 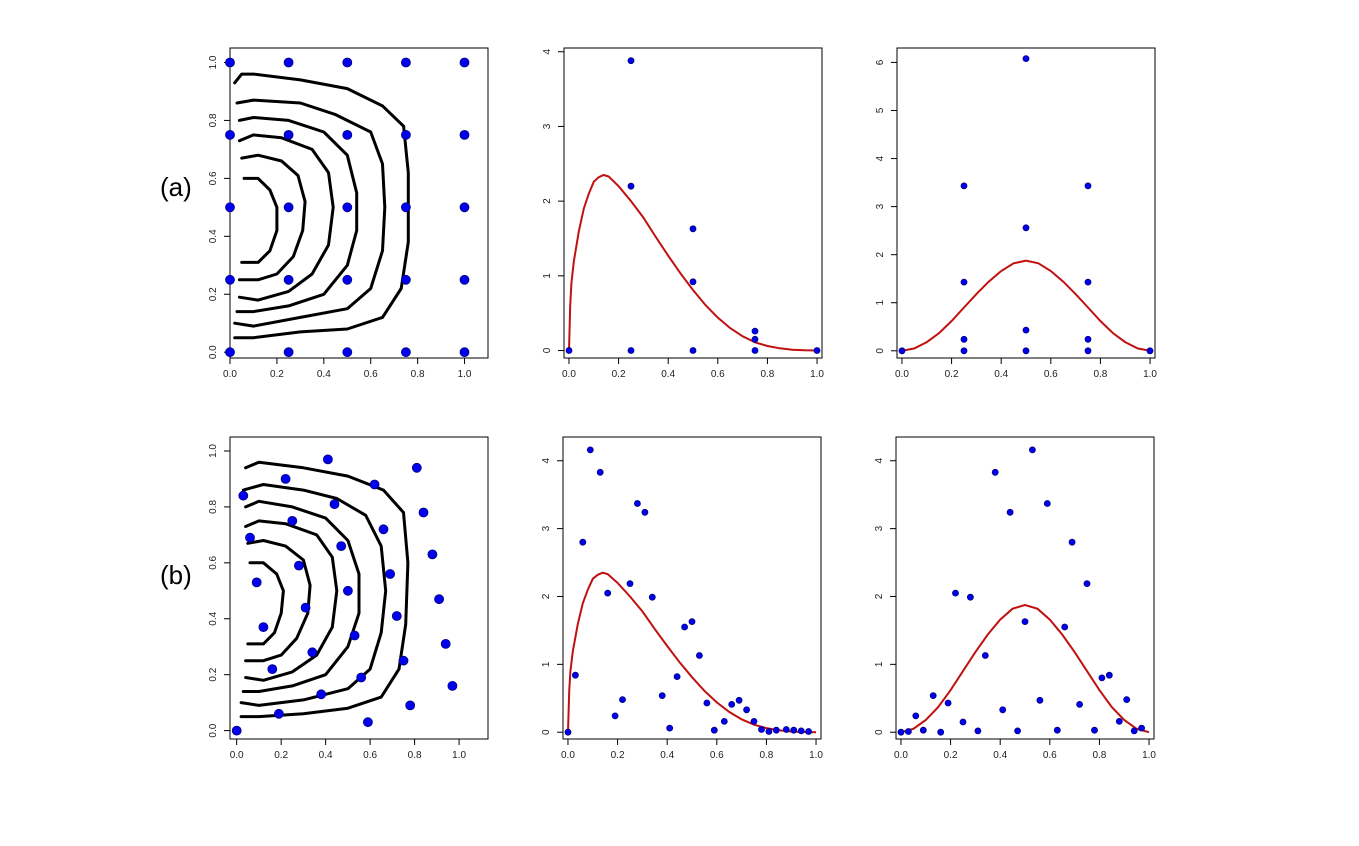 What do you see at coordinates (880, 303) in the screenshot?
I see `y-tick-label: 1` at bounding box center [880, 303].